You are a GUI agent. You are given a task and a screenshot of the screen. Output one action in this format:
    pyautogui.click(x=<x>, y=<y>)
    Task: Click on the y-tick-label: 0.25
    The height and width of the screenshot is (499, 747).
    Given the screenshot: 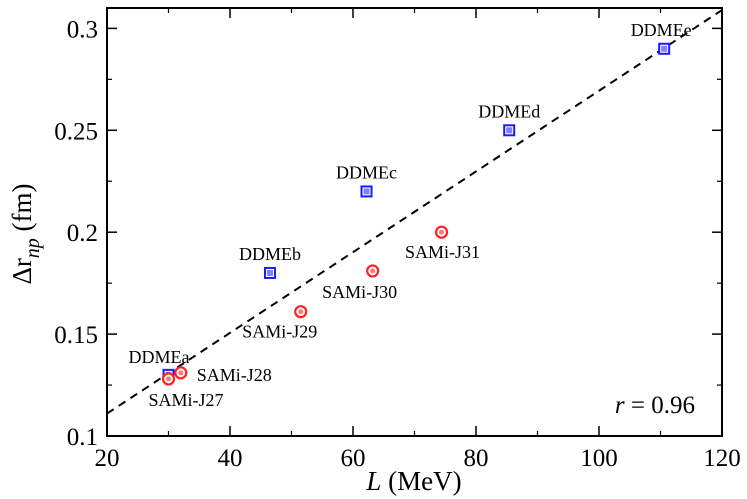 What is the action you would take?
    pyautogui.click(x=76, y=131)
    